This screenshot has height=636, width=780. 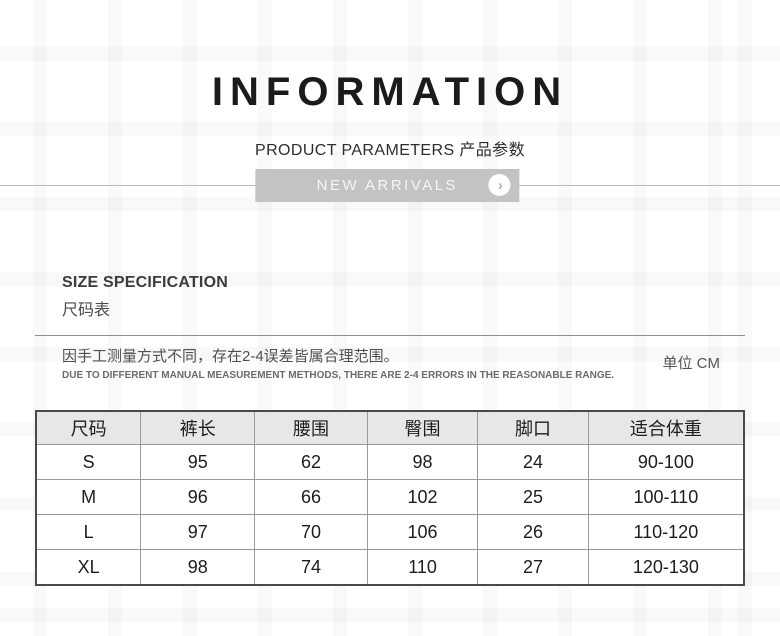 I want to click on value-cell: 25, so click(x=533, y=497).